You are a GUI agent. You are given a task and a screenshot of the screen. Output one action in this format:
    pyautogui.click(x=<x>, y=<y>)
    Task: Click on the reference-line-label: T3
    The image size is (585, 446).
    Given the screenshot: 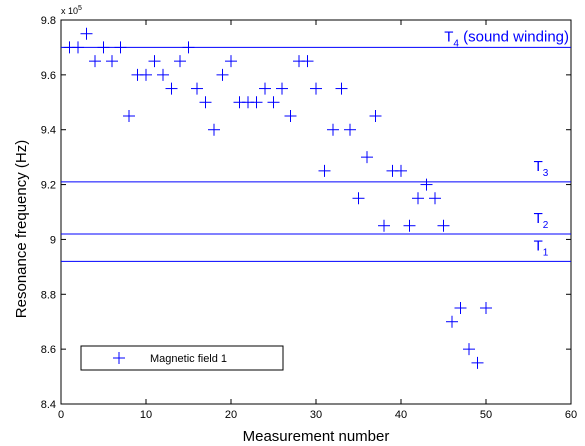 What is the action you would take?
    pyautogui.click(x=541, y=168)
    